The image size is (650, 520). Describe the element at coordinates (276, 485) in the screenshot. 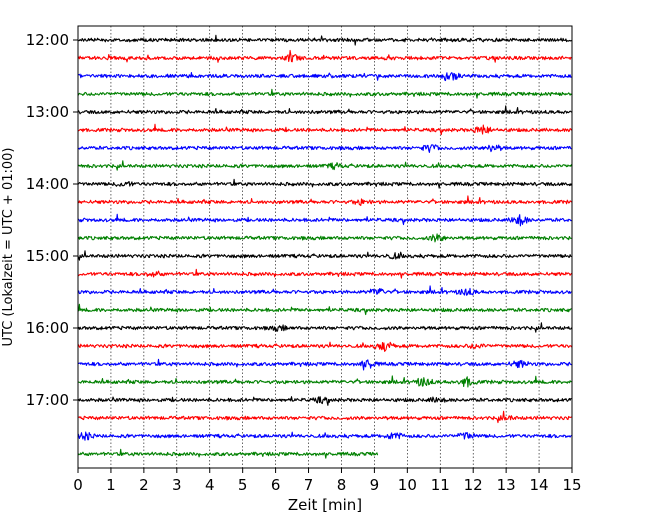

I see `x-tick-label: 6` at that location.